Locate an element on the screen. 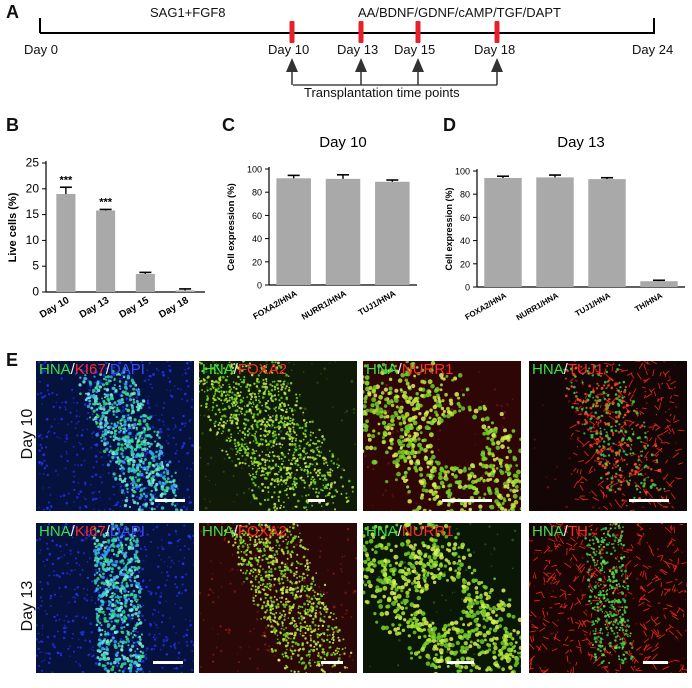 The width and height of the screenshot is (692, 688). stain-label: HNA/KI67/DAPI is located at coordinates (92, 369).